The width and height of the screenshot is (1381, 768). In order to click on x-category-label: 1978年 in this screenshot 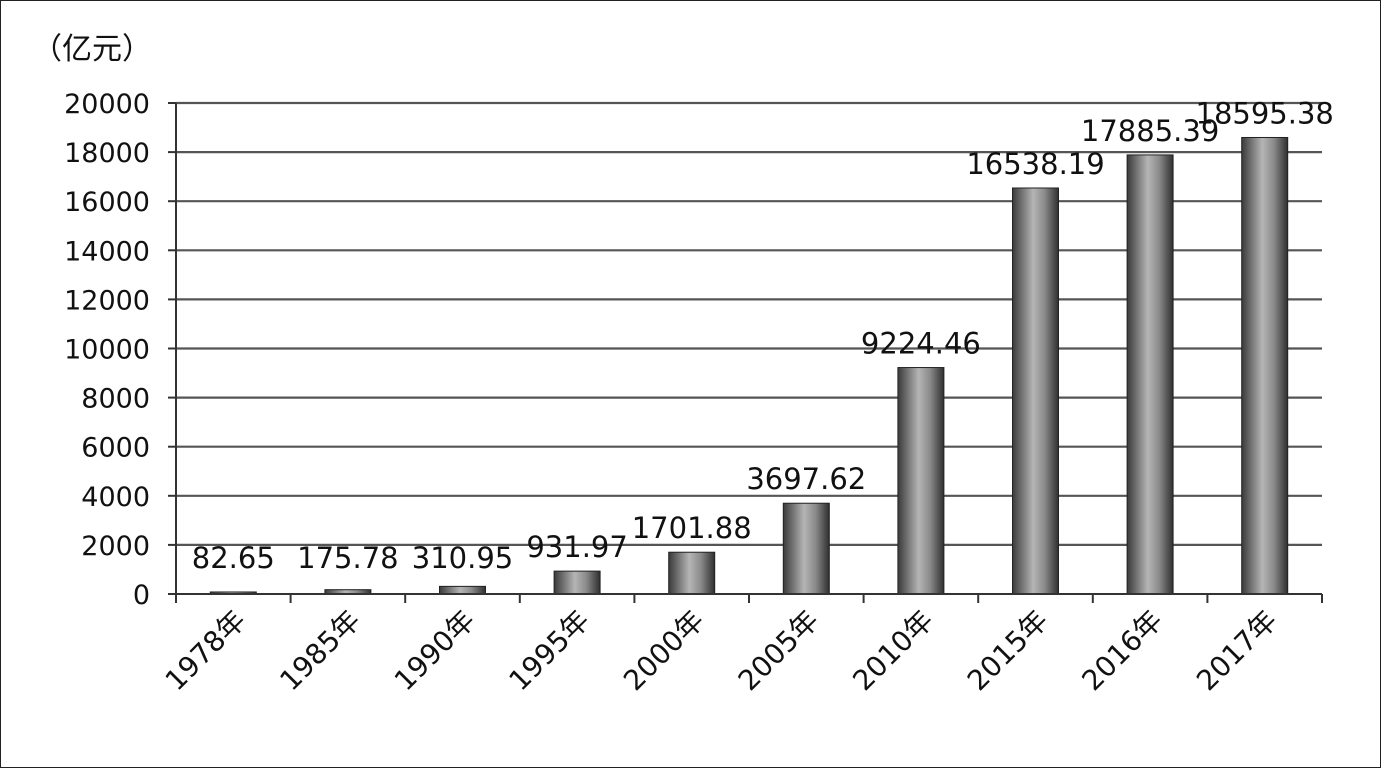, I will do `click(206, 651)`.